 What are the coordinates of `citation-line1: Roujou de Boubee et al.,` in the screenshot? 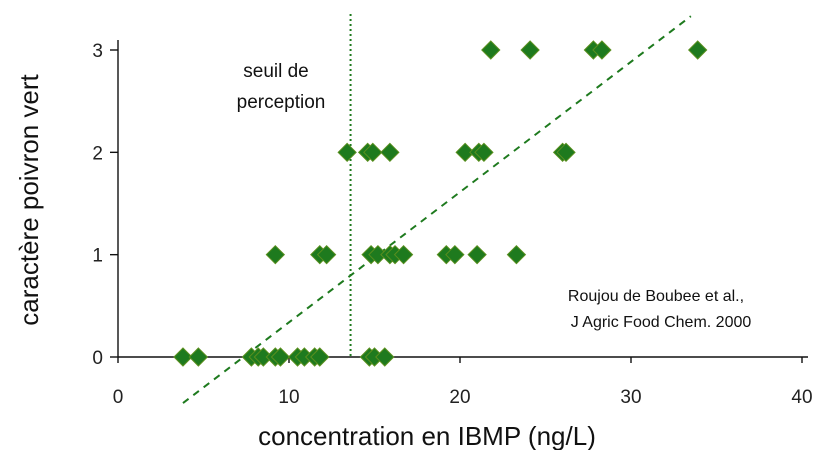 It's located at (656, 296).